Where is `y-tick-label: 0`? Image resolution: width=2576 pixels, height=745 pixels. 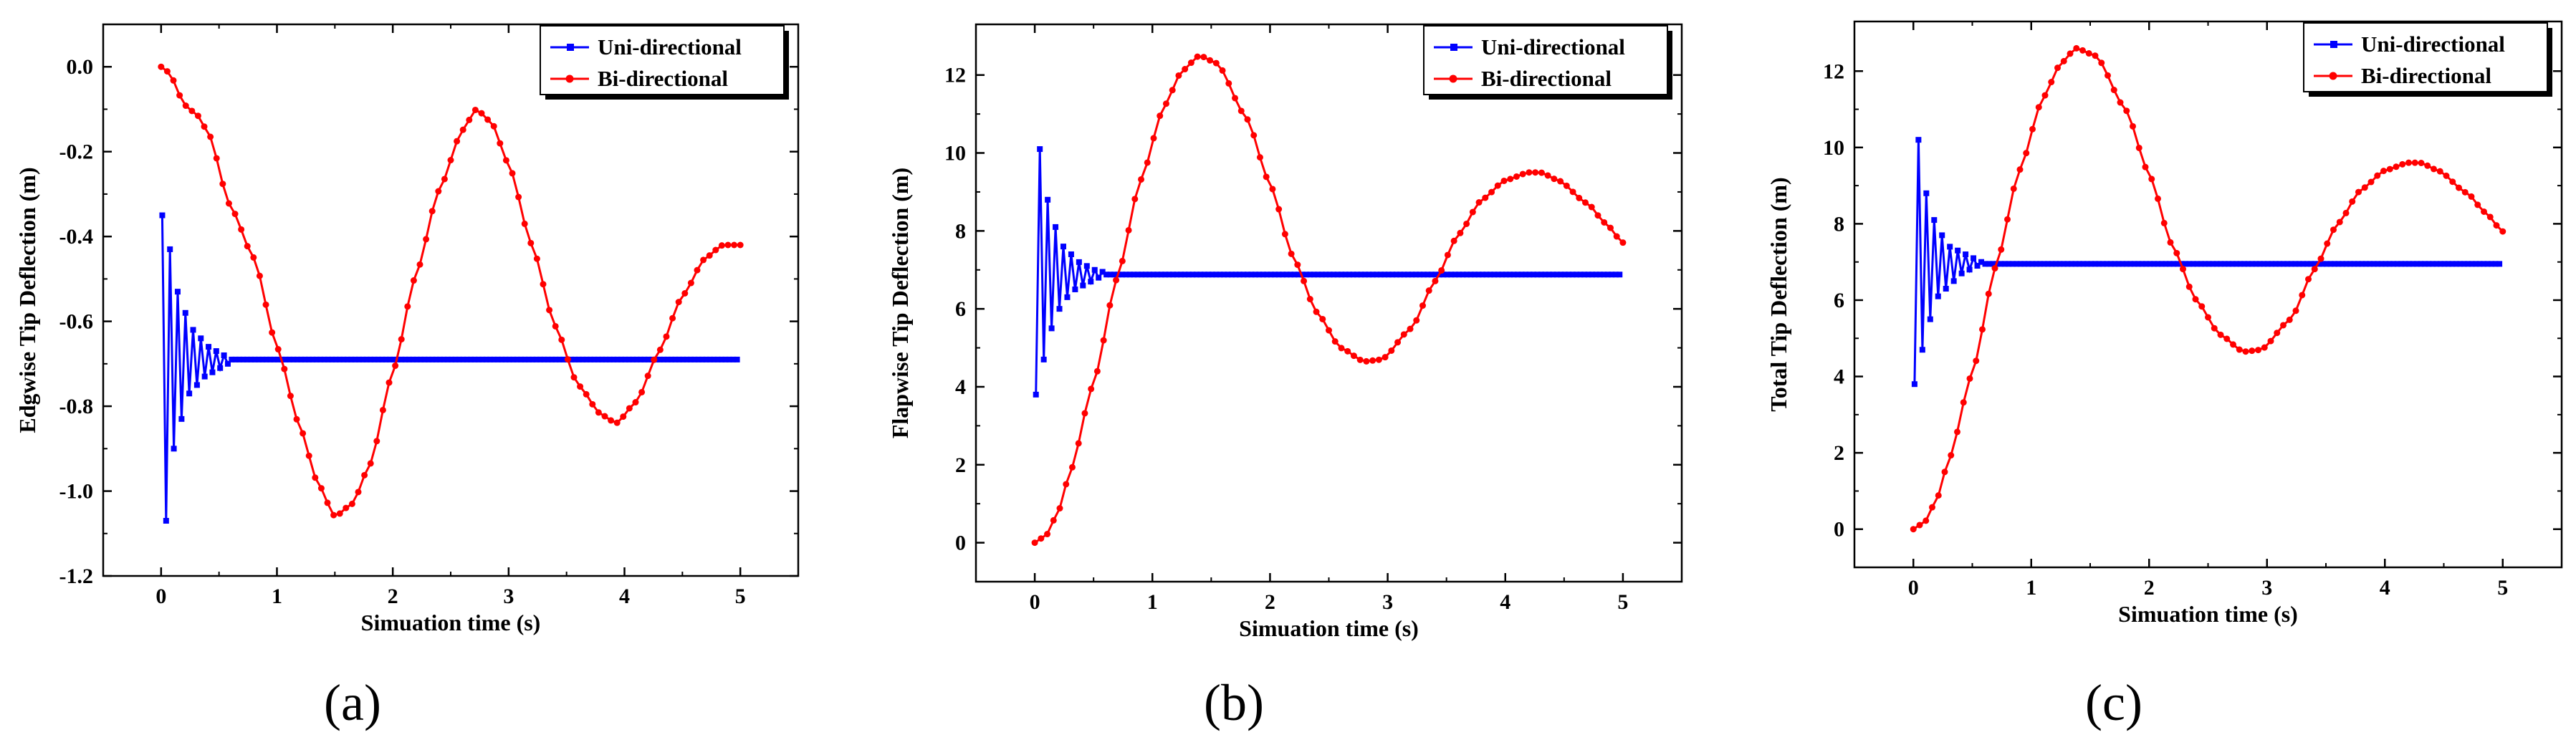 y-tick-label: 0 is located at coordinates (960, 543).